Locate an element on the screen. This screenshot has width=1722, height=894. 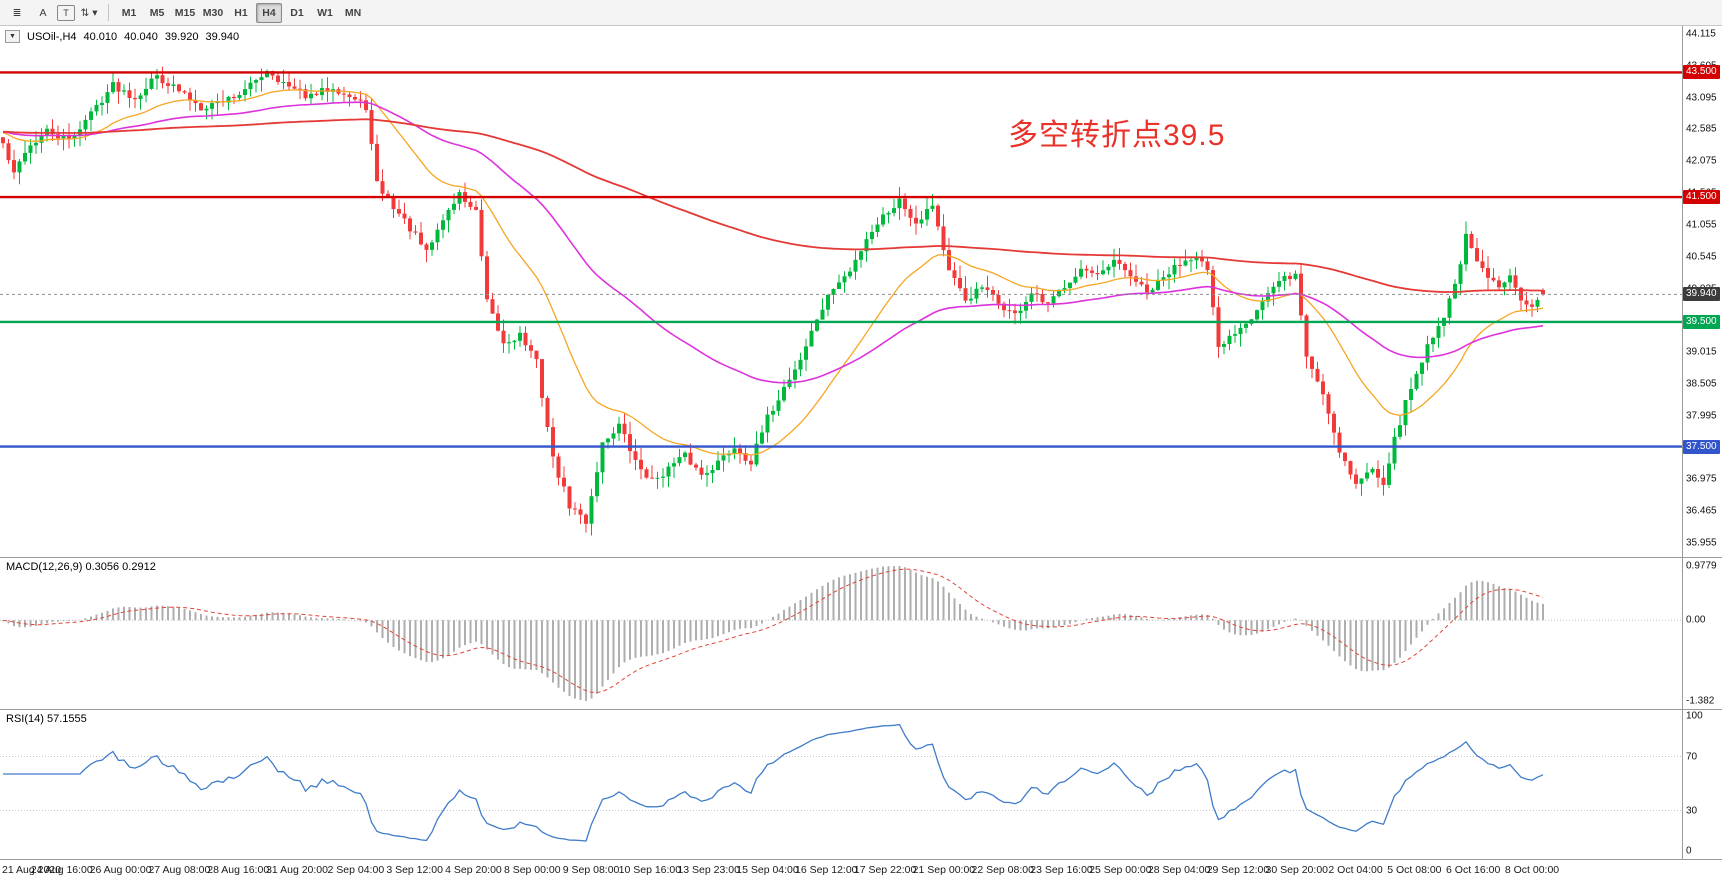
date-axis-label: 5 Oct 08:00 is located at coordinates (1414, 870).